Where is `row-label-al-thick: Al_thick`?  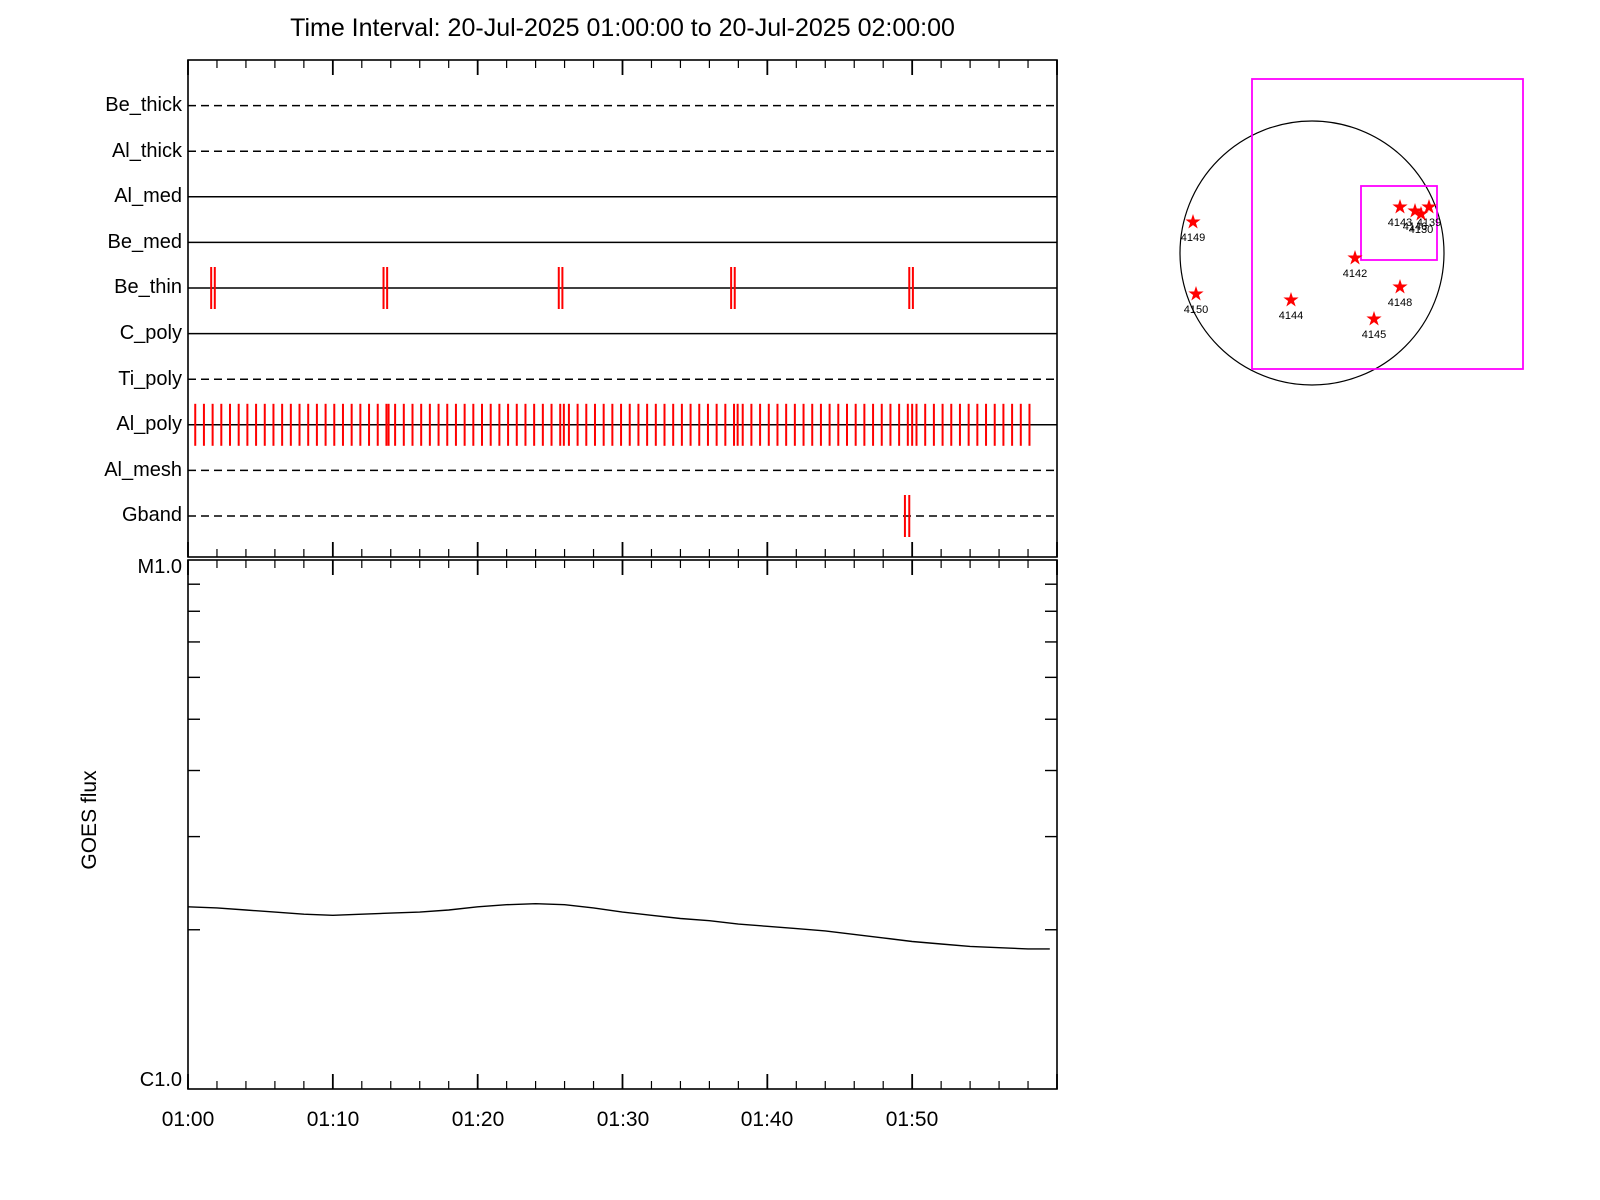 row-label-al-thick: Al_thick is located at coordinates (146, 151).